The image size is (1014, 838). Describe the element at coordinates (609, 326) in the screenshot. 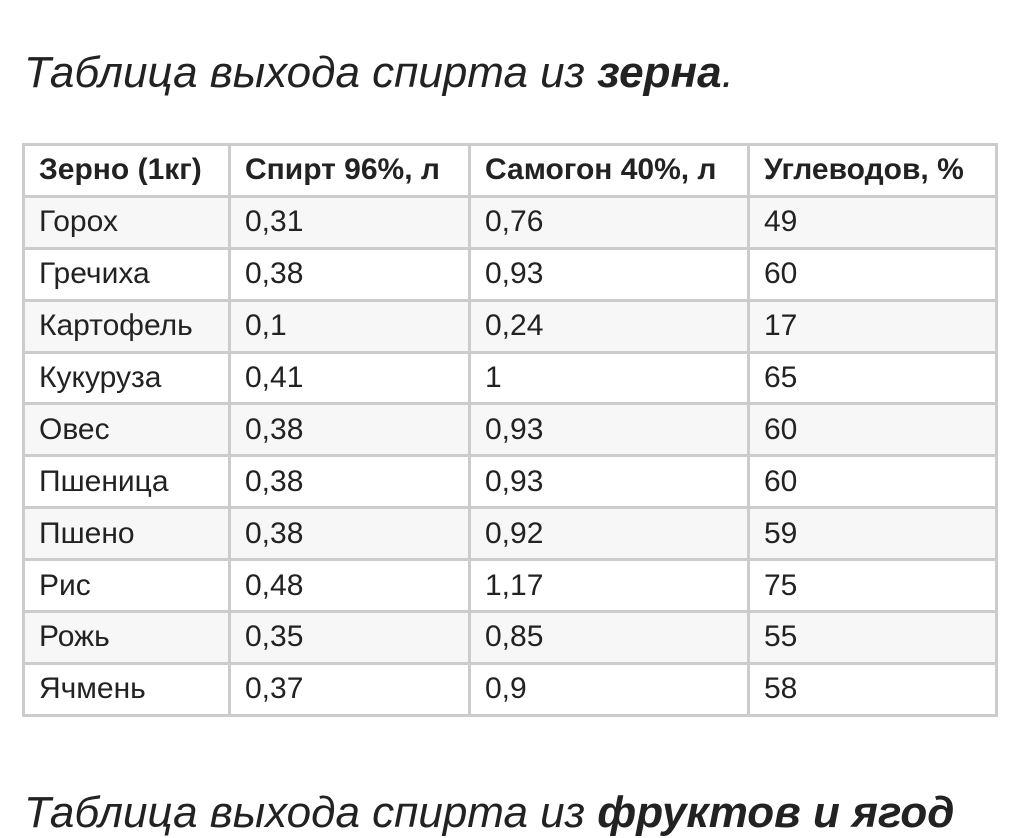

I see `table-cell: 0,24` at that location.